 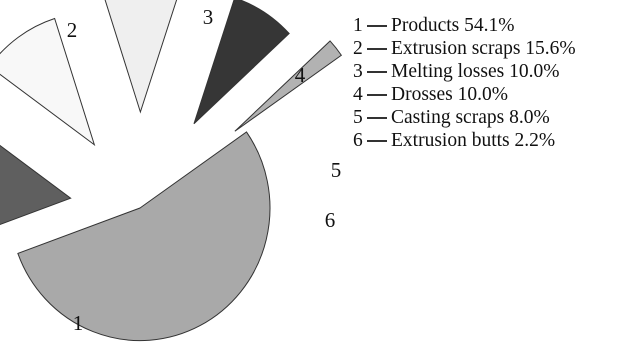 I want to click on pie-slice-number-3: 3, so click(x=208, y=17).